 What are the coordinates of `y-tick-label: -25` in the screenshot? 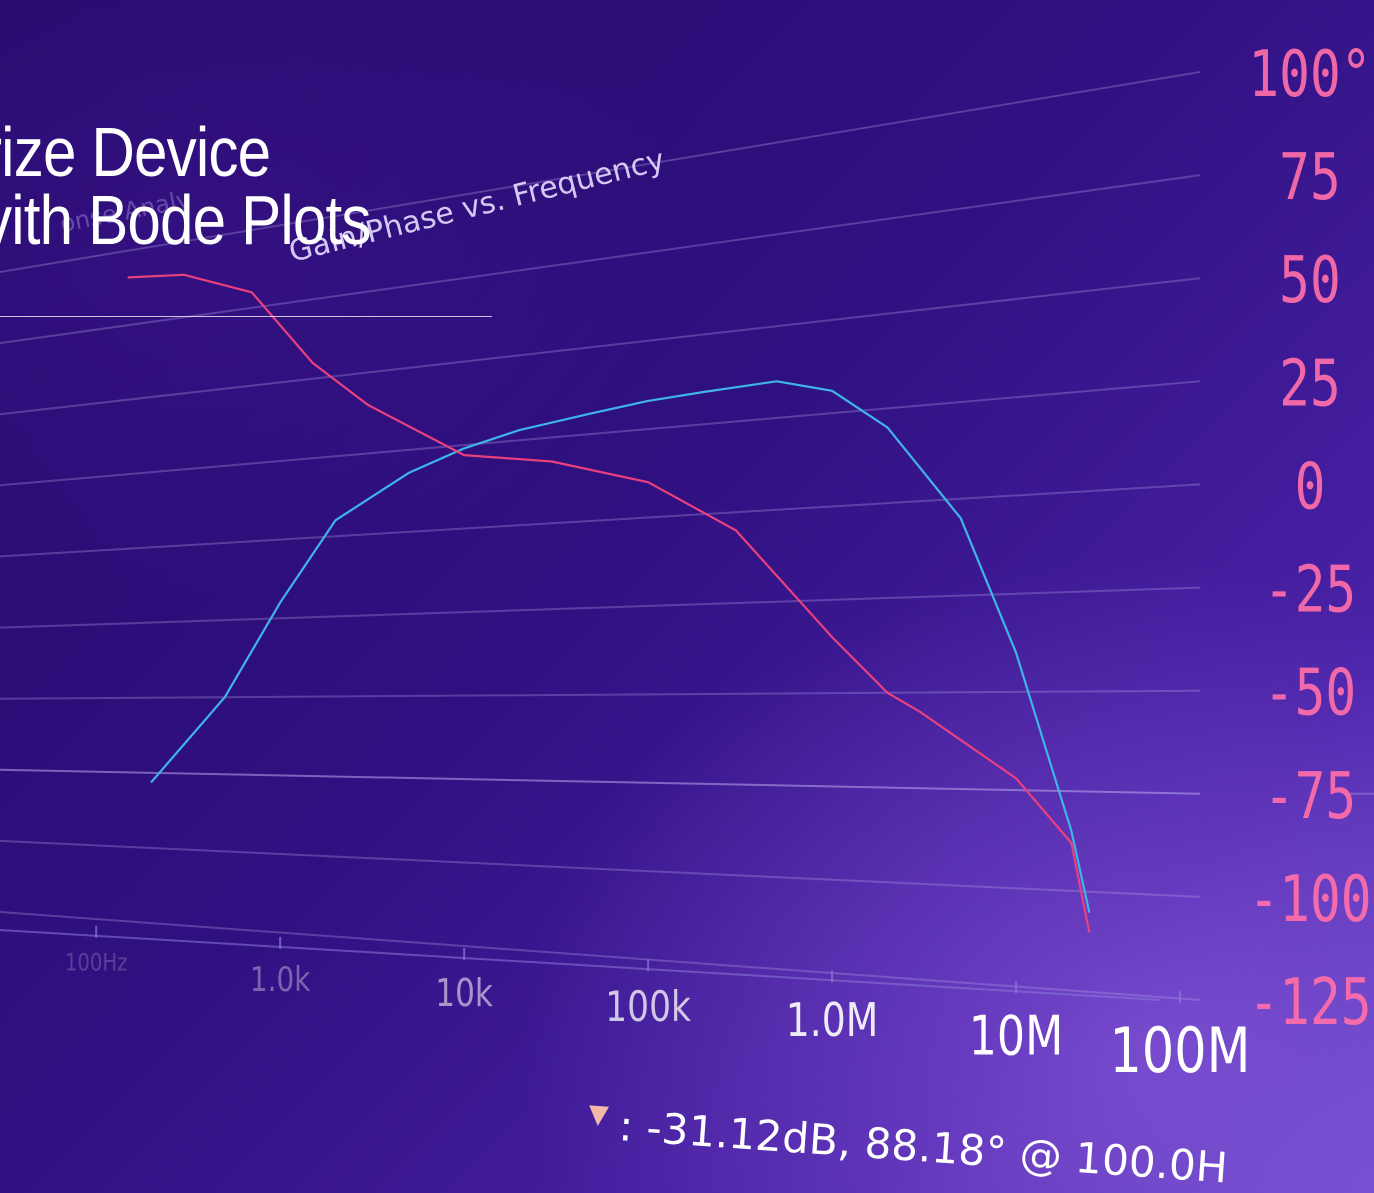 It's located at (1310, 589).